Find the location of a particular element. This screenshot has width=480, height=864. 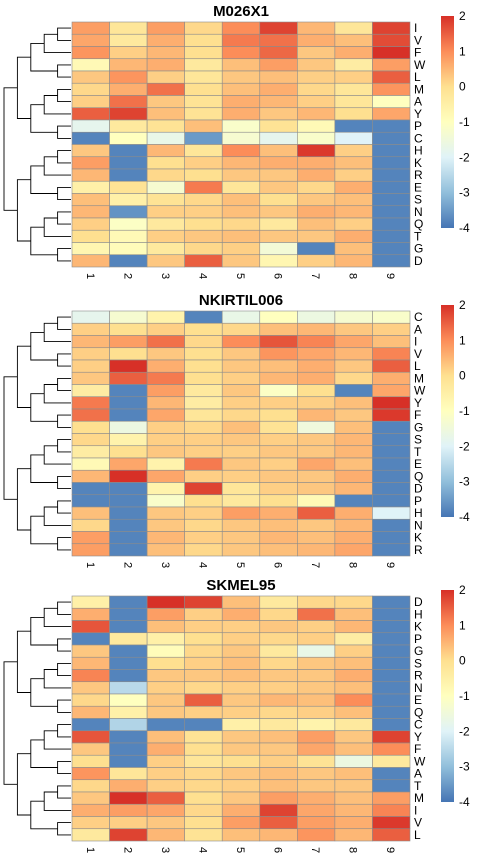

colorbar-tick-label: 0 is located at coordinates (462, 376).